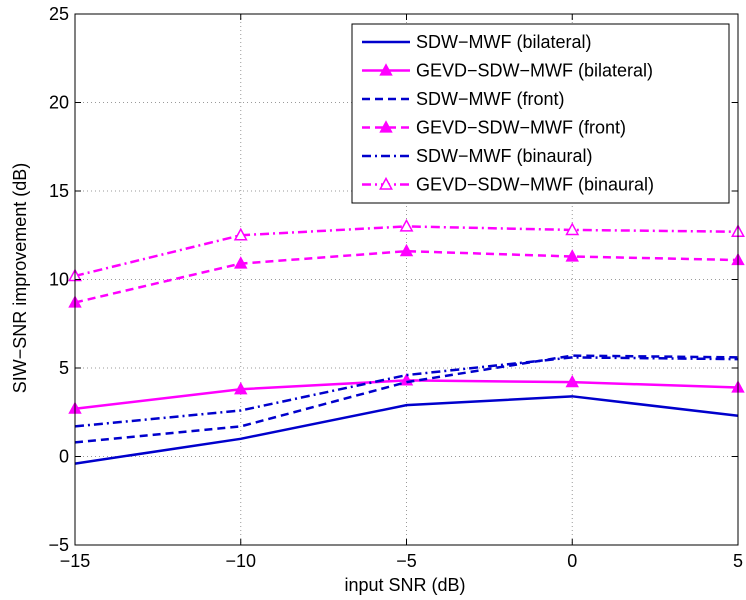 Image resolution: width=746 pixels, height=600 pixels. Describe the element at coordinates (20, 278) in the screenshot. I see `y-axis-label: SIW−SNR improvement (dB)` at that location.